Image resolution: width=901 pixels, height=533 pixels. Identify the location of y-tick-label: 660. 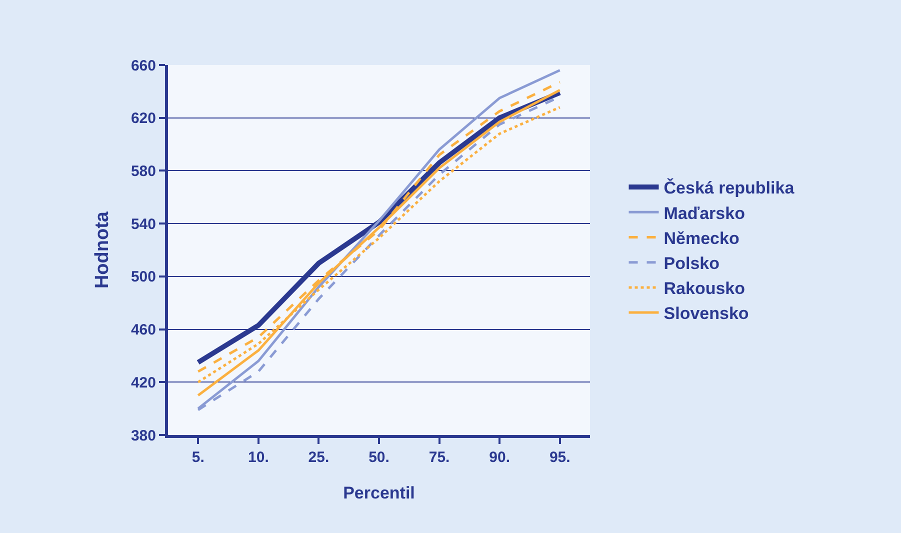
(143, 65).